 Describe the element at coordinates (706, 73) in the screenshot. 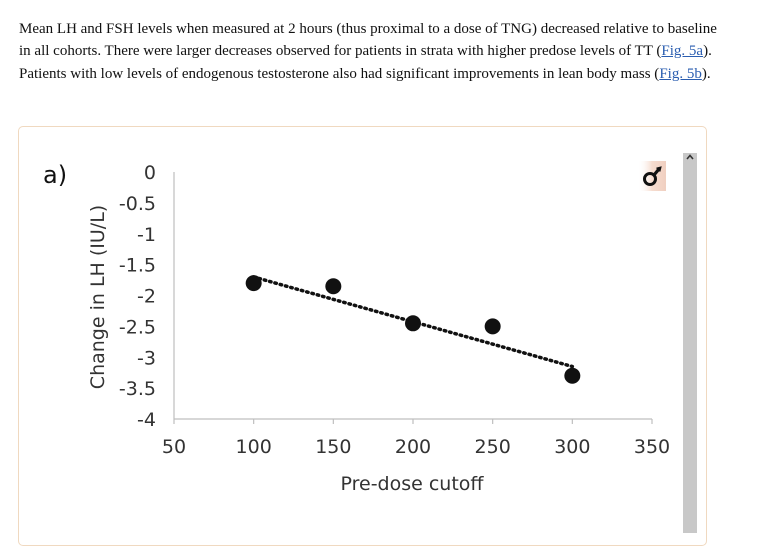

I see `article-text-part3: ).` at that location.